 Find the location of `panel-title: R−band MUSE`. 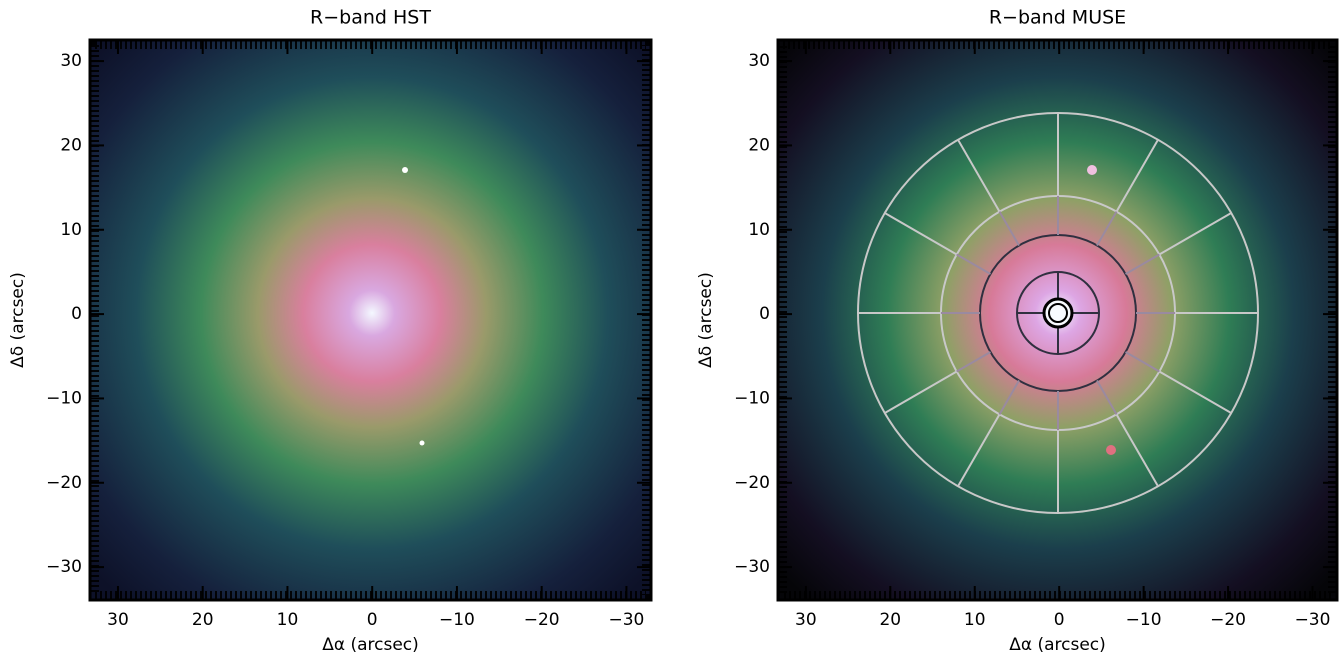

panel-title: R−band MUSE is located at coordinates (1057, 18).